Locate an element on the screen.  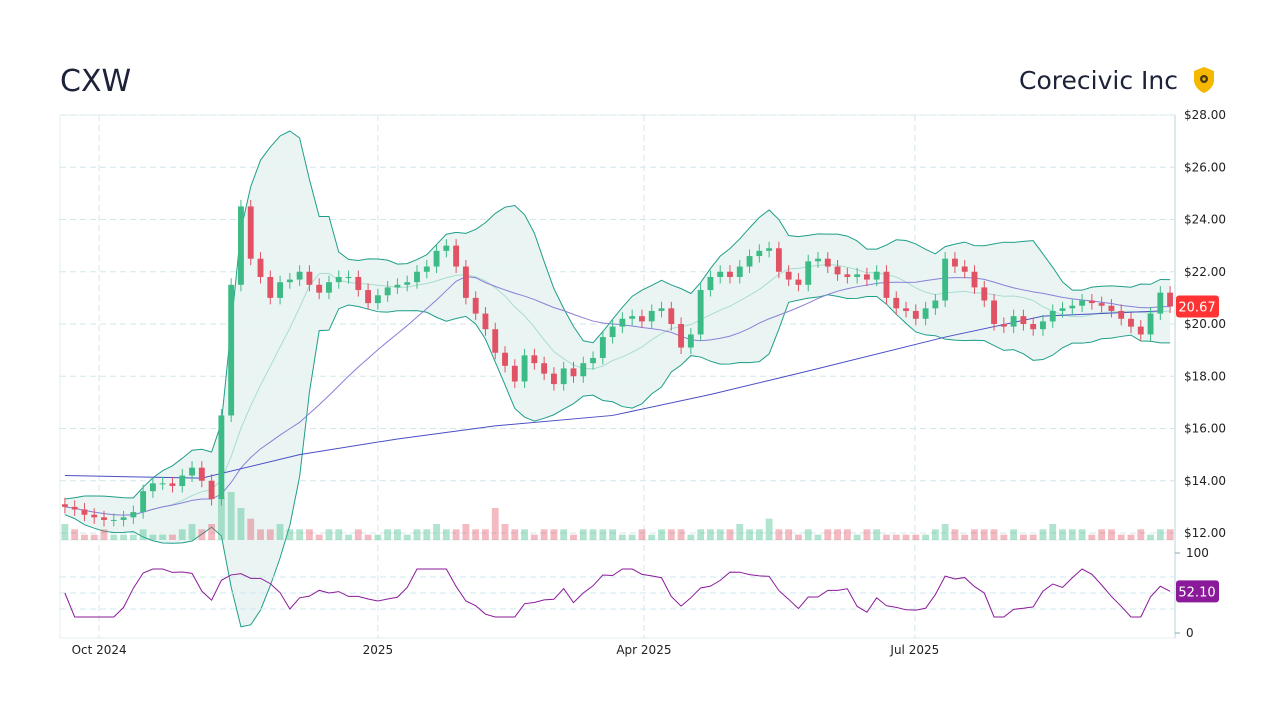
price-tick-label: $22.00 is located at coordinates (1205, 272).